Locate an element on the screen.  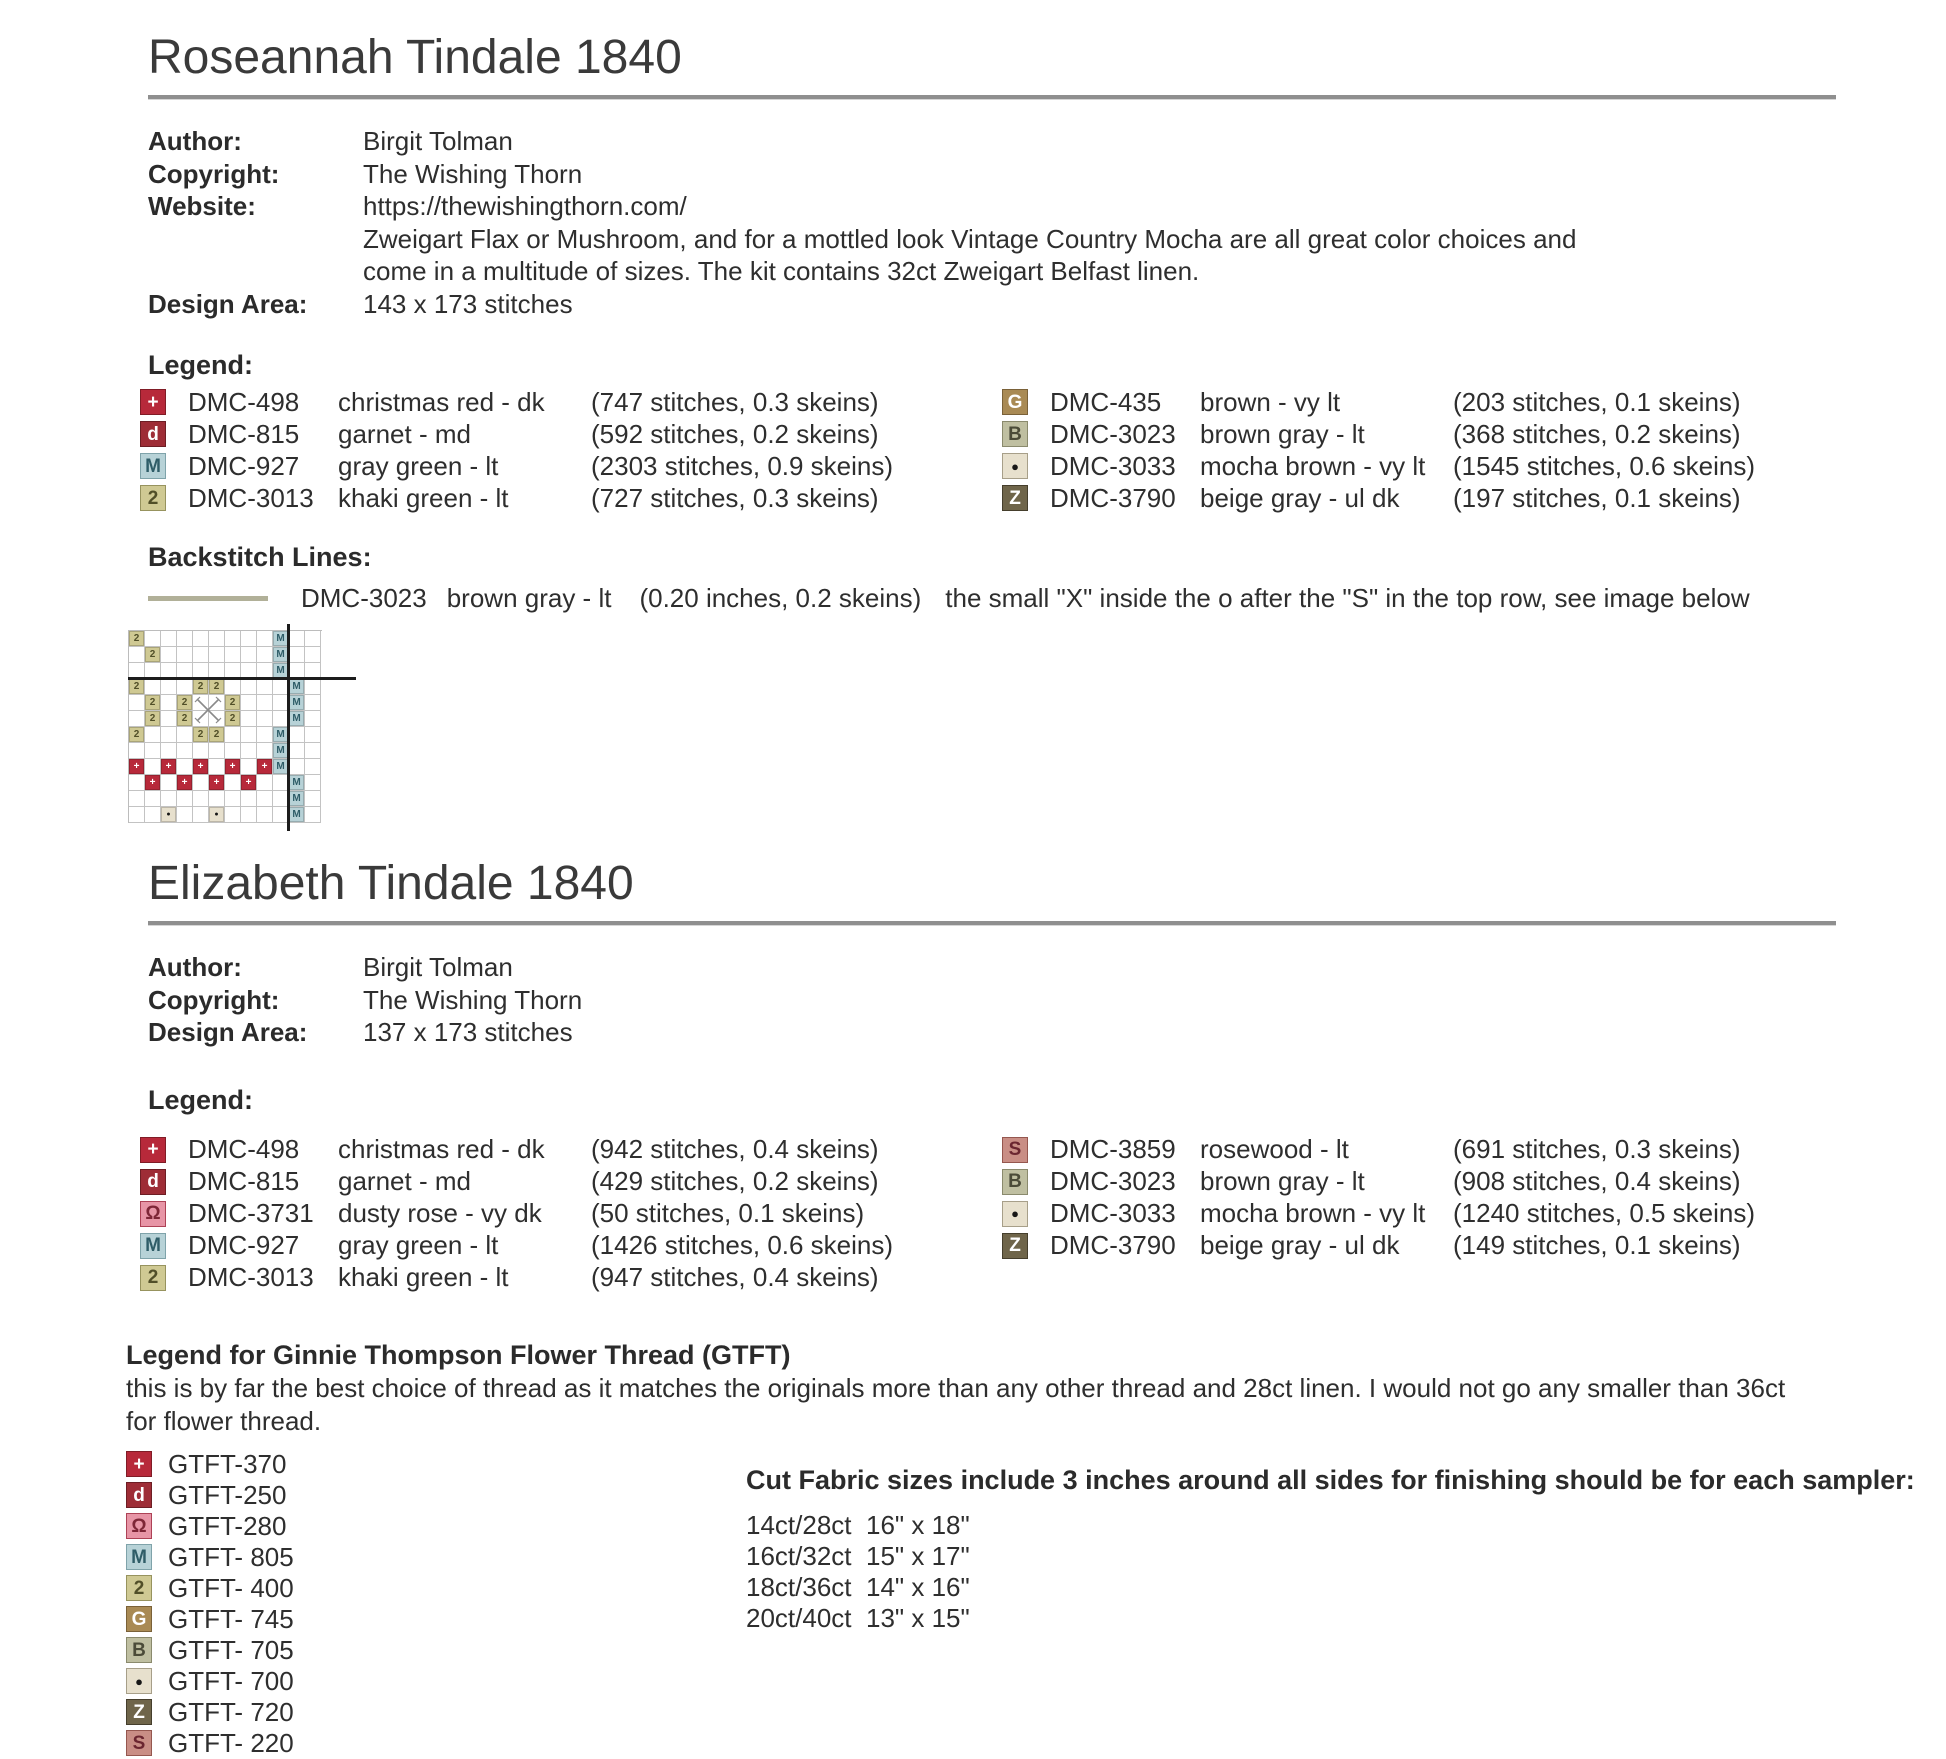
gtft-code: GTFT-280 is located at coordinates (227, 1525).